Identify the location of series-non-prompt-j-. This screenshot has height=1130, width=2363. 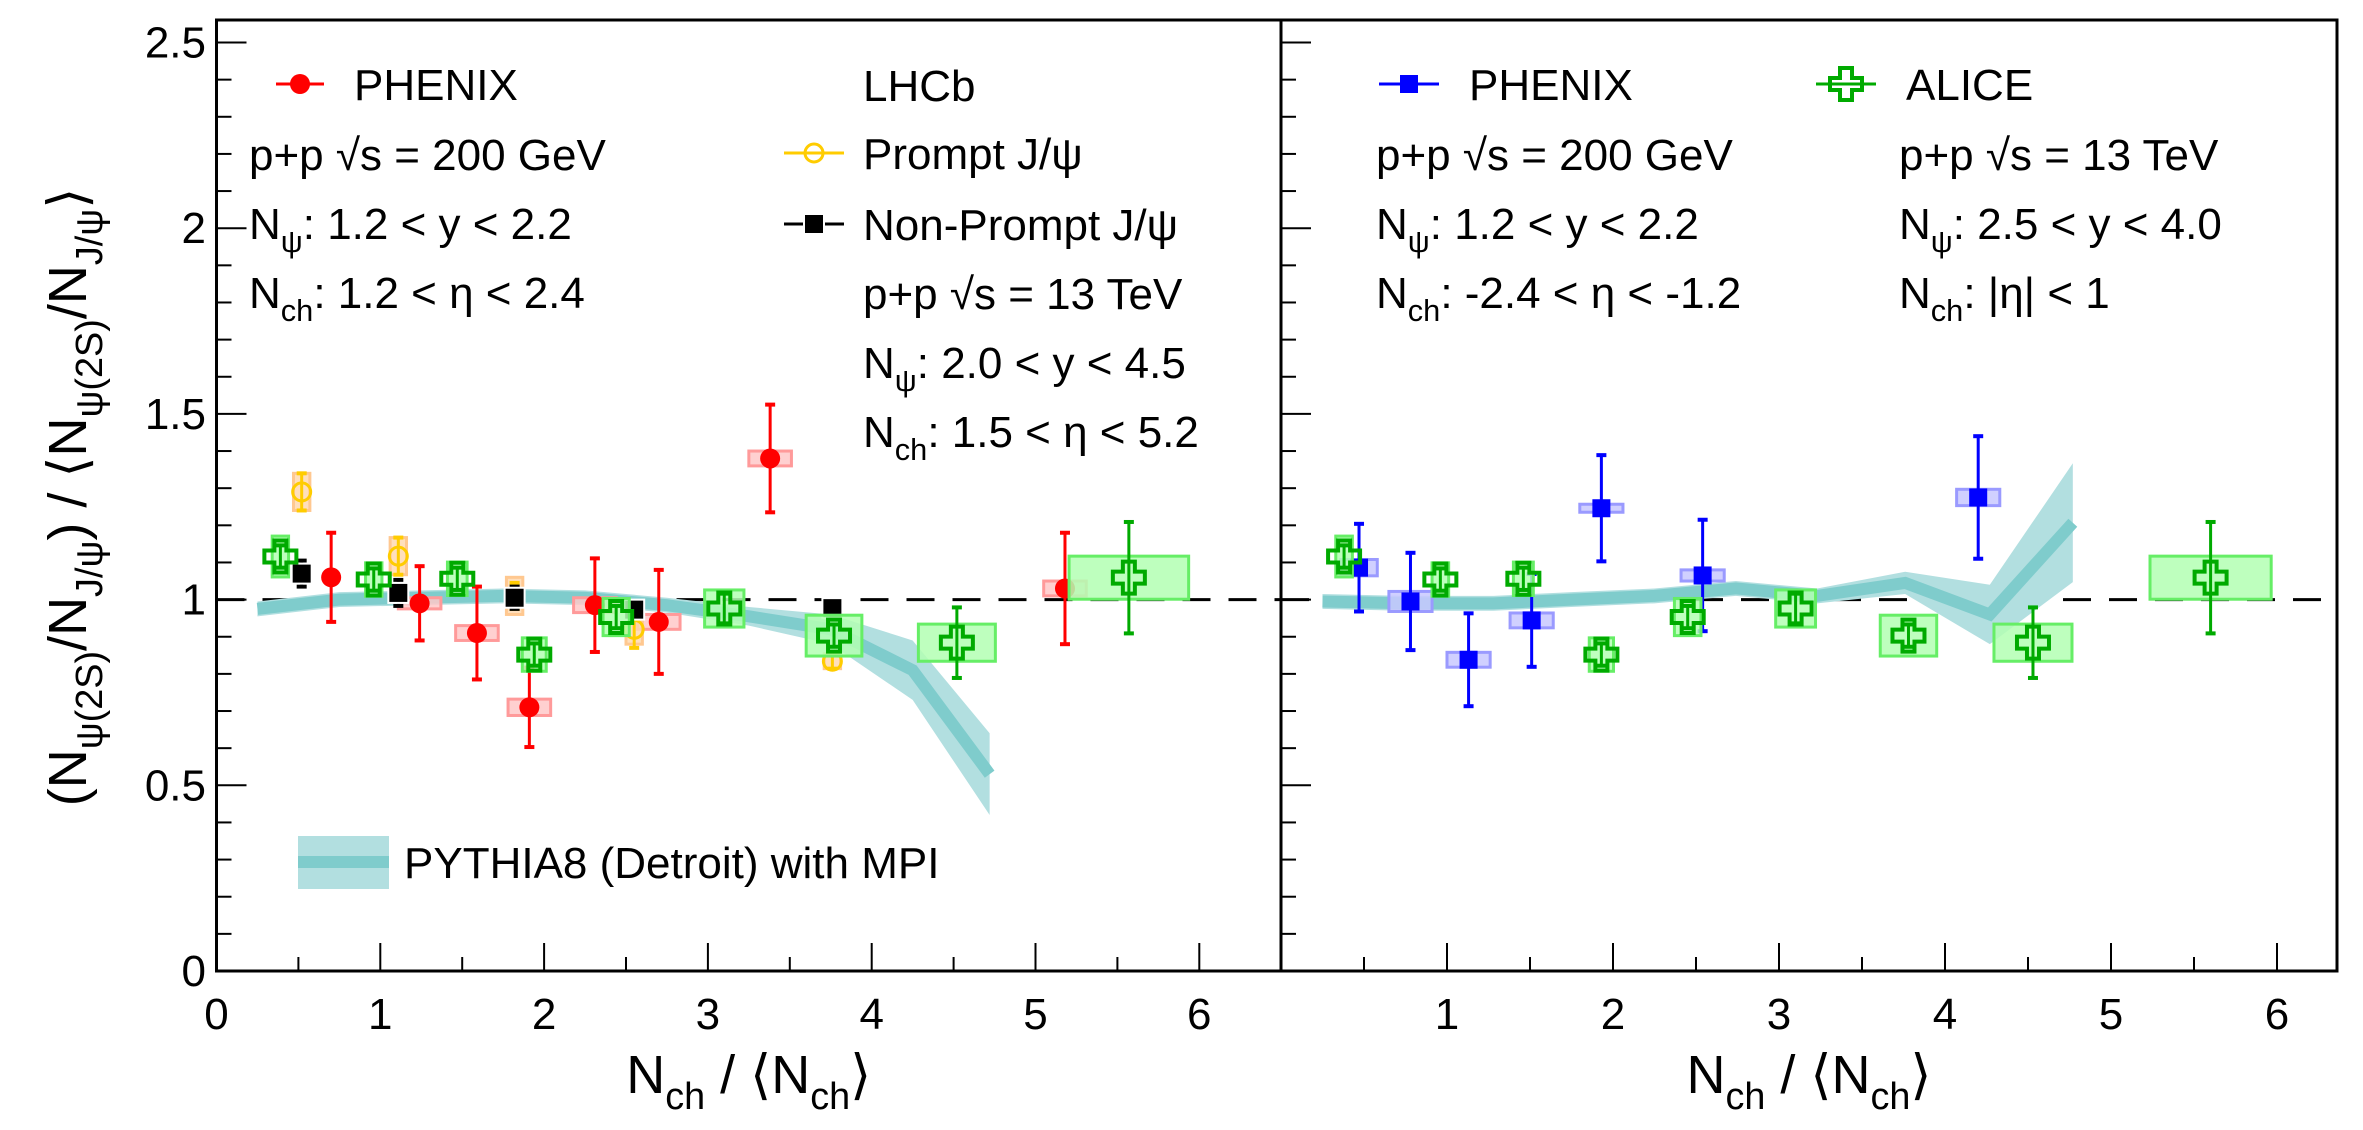
(567, 589).